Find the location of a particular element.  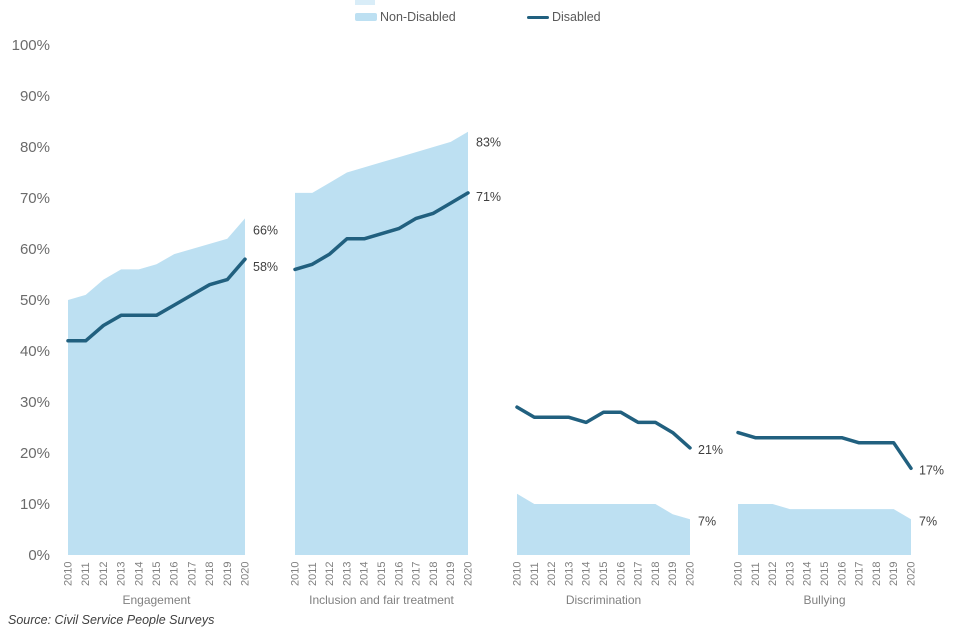

panel-label-engagement: Engagement is located at coordinates (156, 600).